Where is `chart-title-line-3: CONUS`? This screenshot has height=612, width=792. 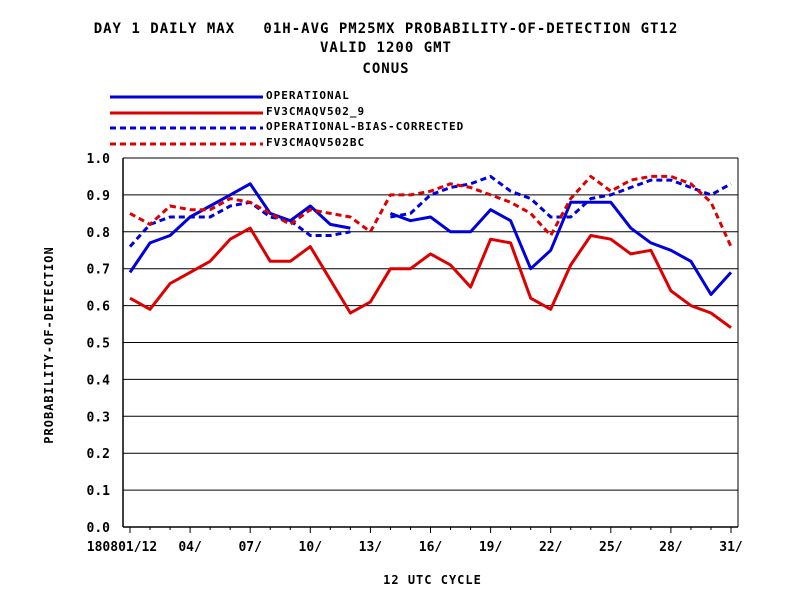 chart-title-line-3: CONUS is located at coordinates (386, 69).